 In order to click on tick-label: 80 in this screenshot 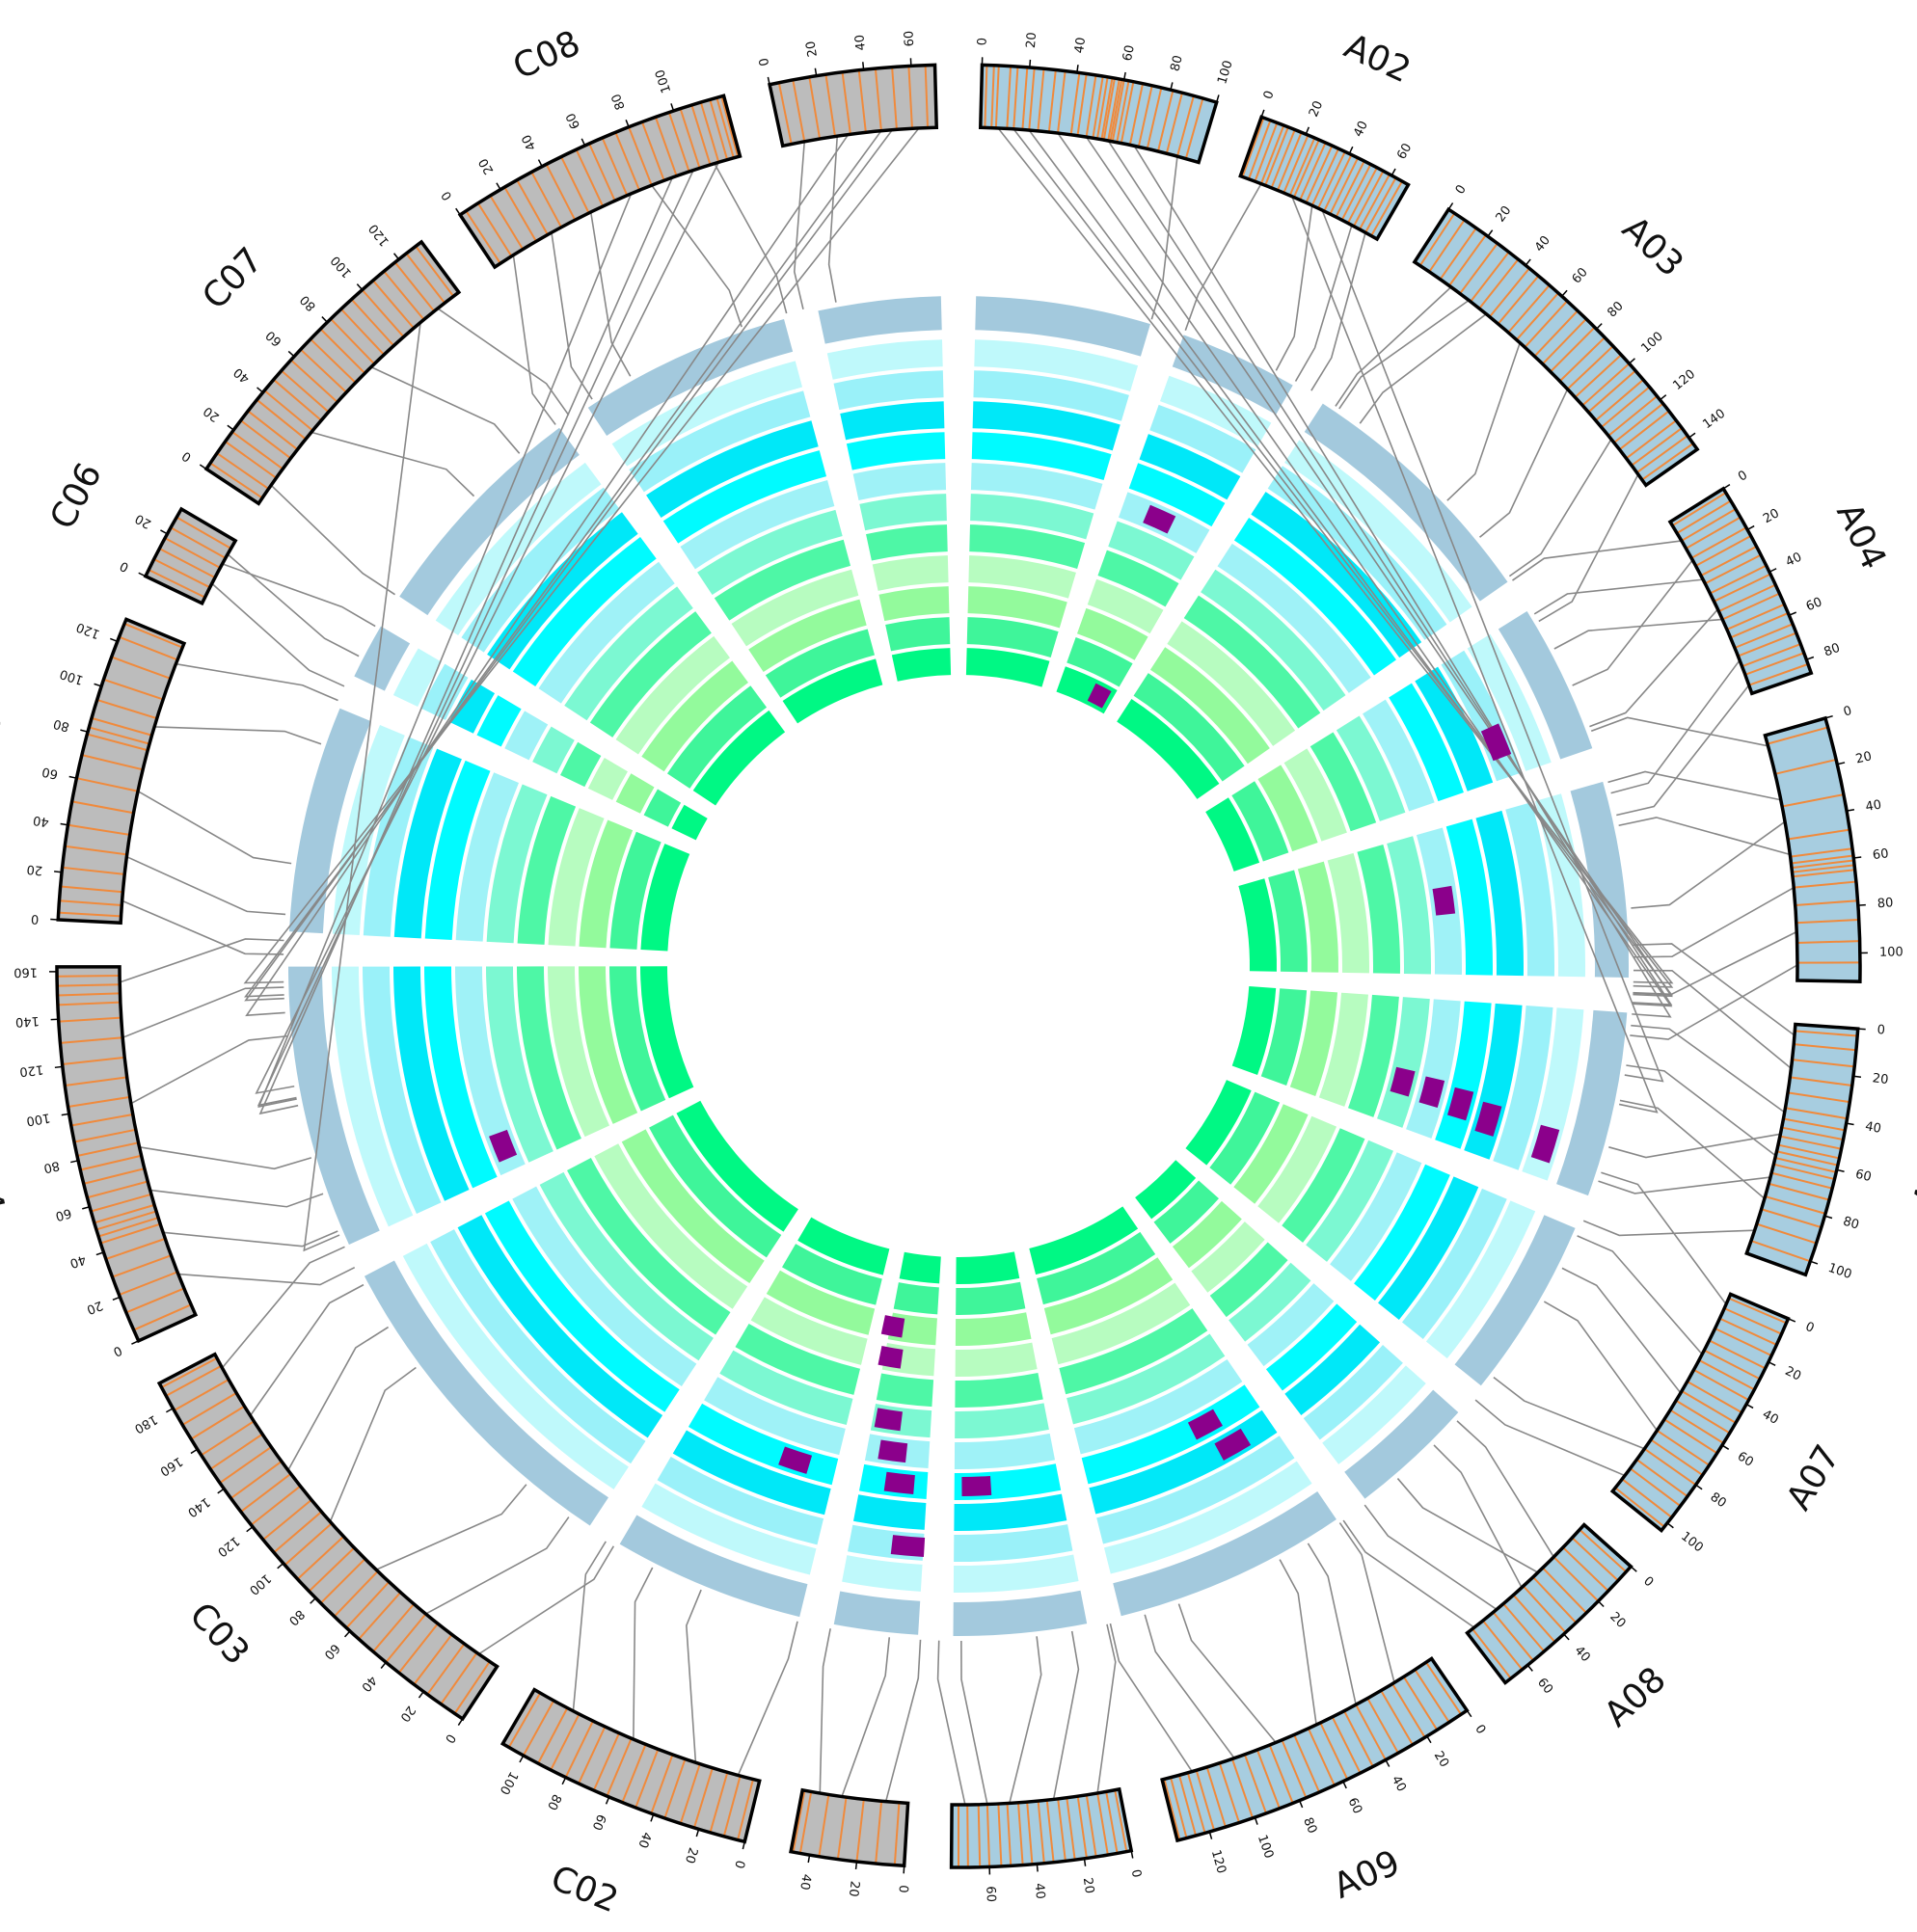, I will do `click(1615, 309)`.